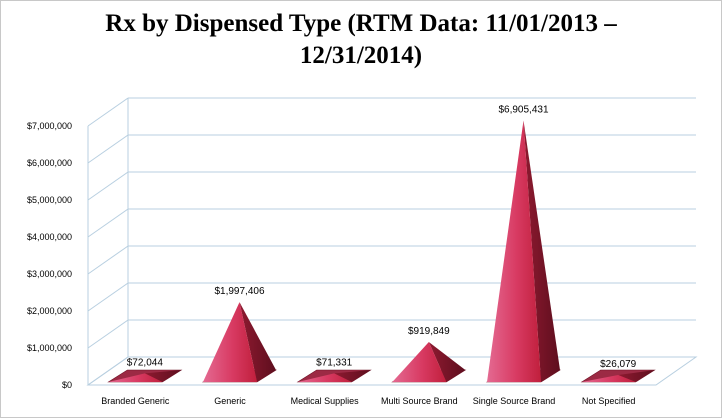 The image size is (722, 418). What do you see at coordinates (618, 364) in the screenshot?
I see `data-label: $26,079` at bounding box center [618, 364].